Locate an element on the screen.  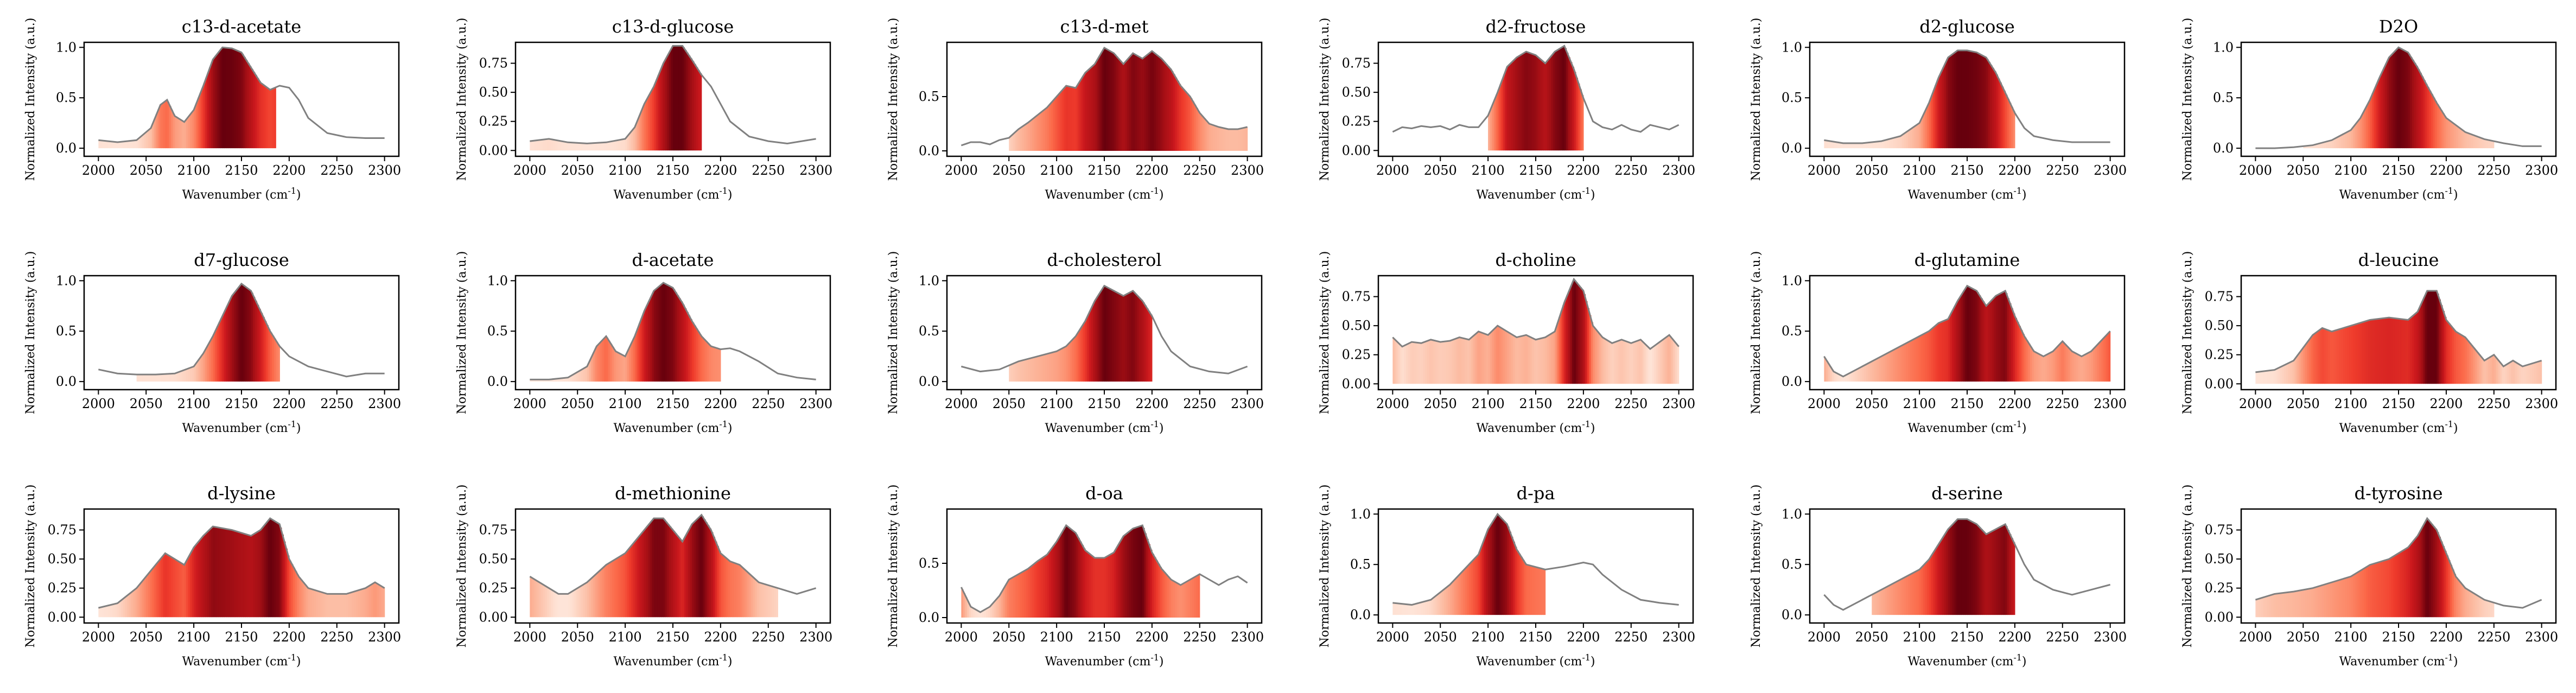
y-tick-label: 1.0 is located at coordinates (1792, 47).